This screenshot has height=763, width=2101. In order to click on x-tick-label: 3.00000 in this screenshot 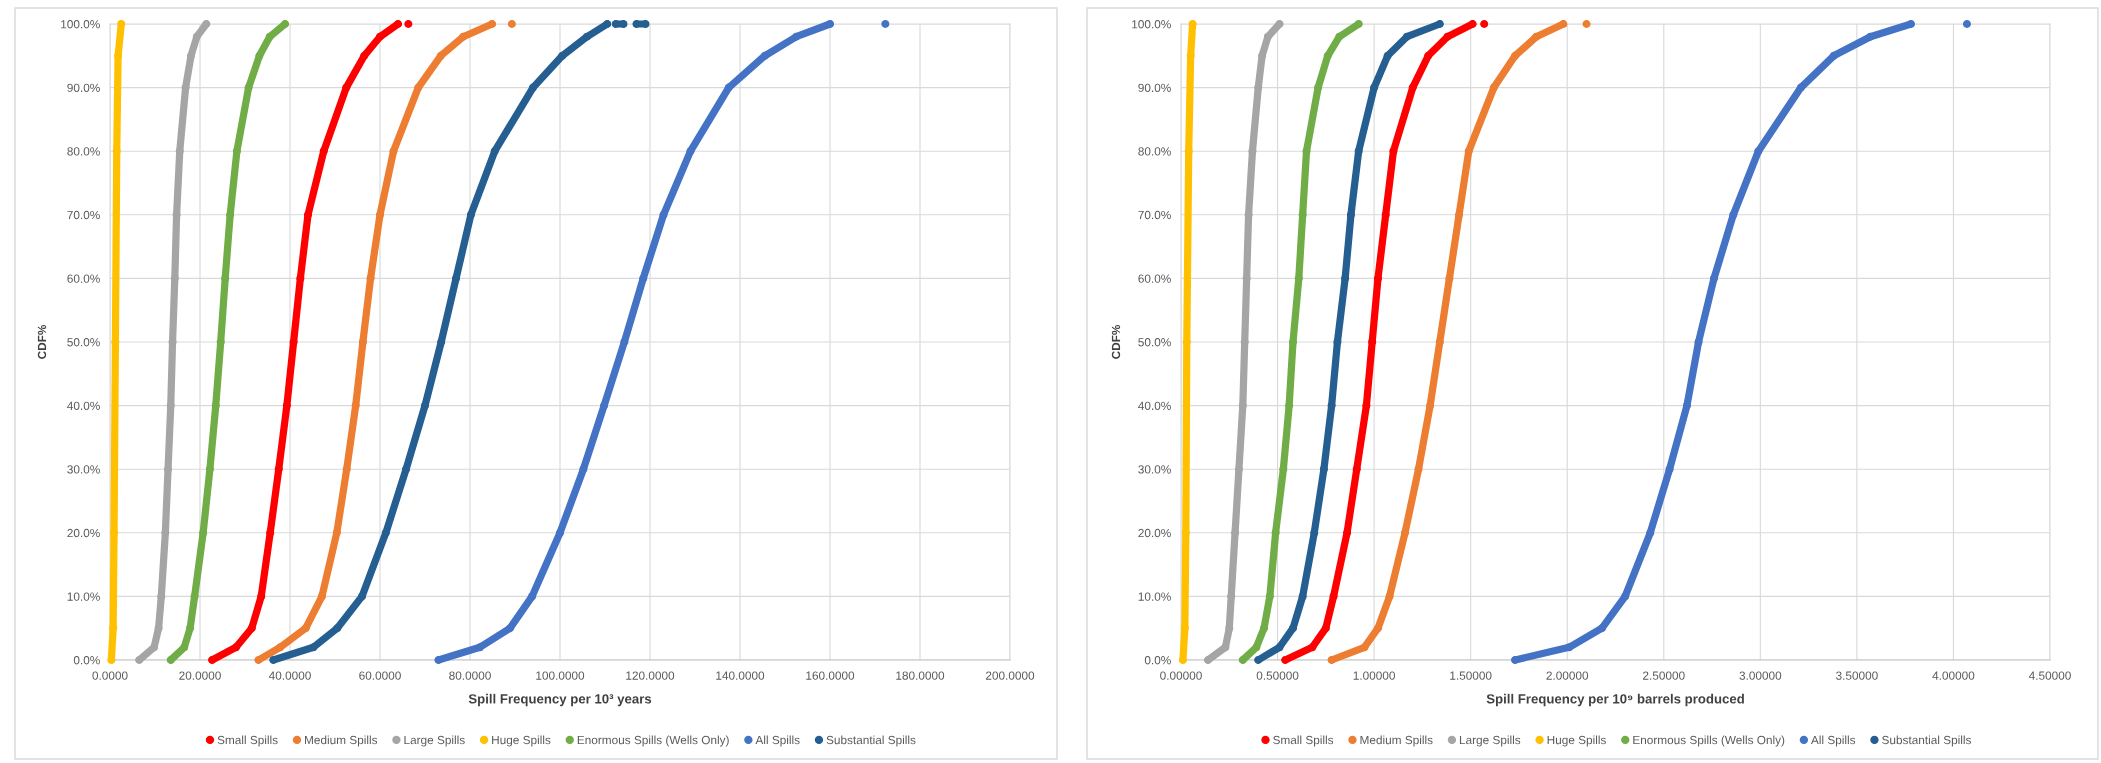, I will do `click(1760, 675)`.